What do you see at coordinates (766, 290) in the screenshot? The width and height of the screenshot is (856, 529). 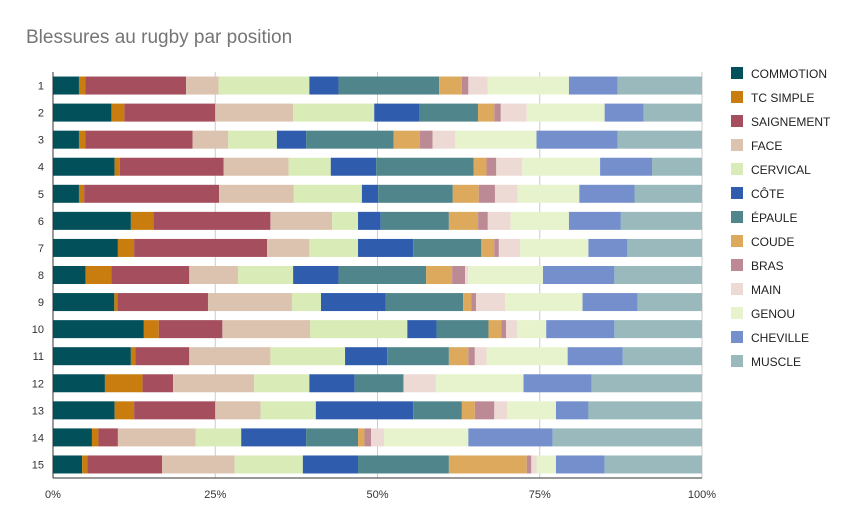 I see `legend-label: MAIN` at bounding box center [766, 290].